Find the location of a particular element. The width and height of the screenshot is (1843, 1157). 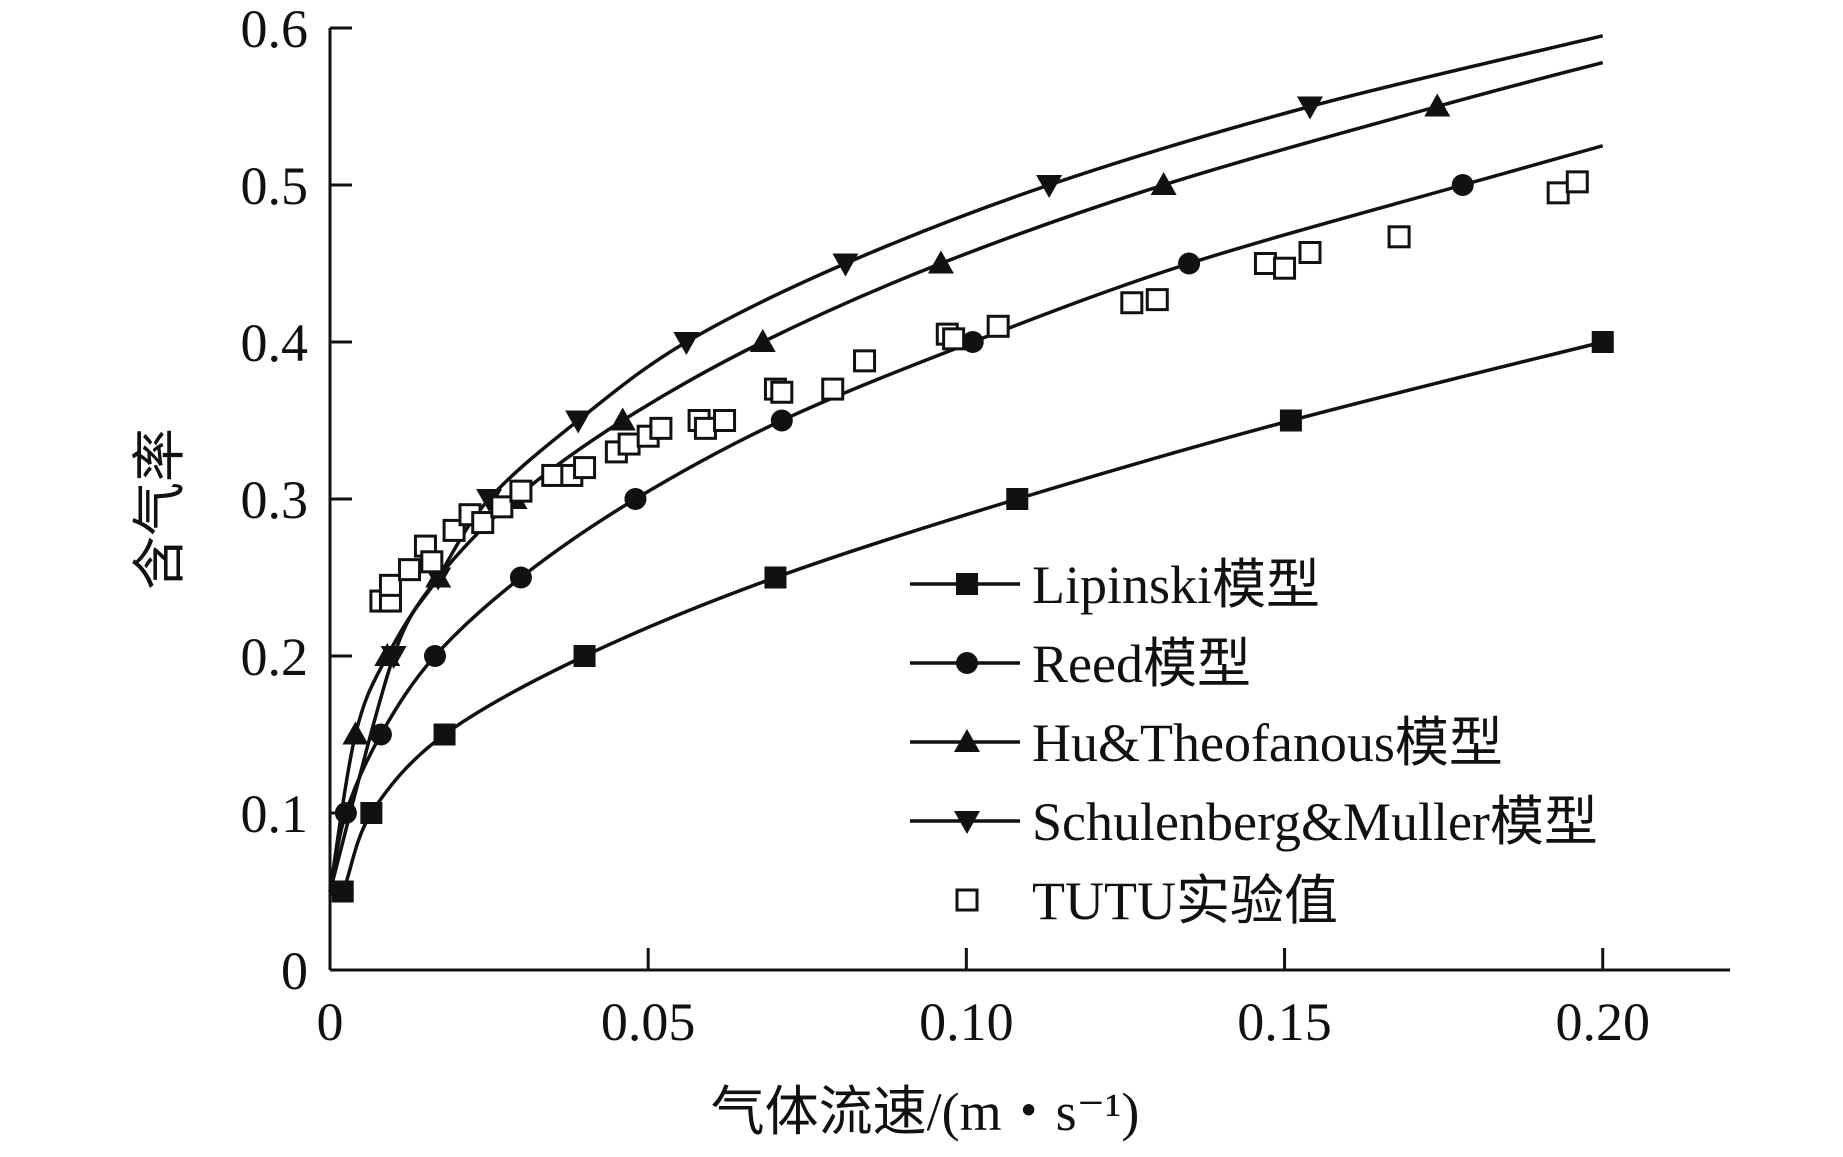

legend-label: Lipinski模型 is located at coordinates (1176, 585).